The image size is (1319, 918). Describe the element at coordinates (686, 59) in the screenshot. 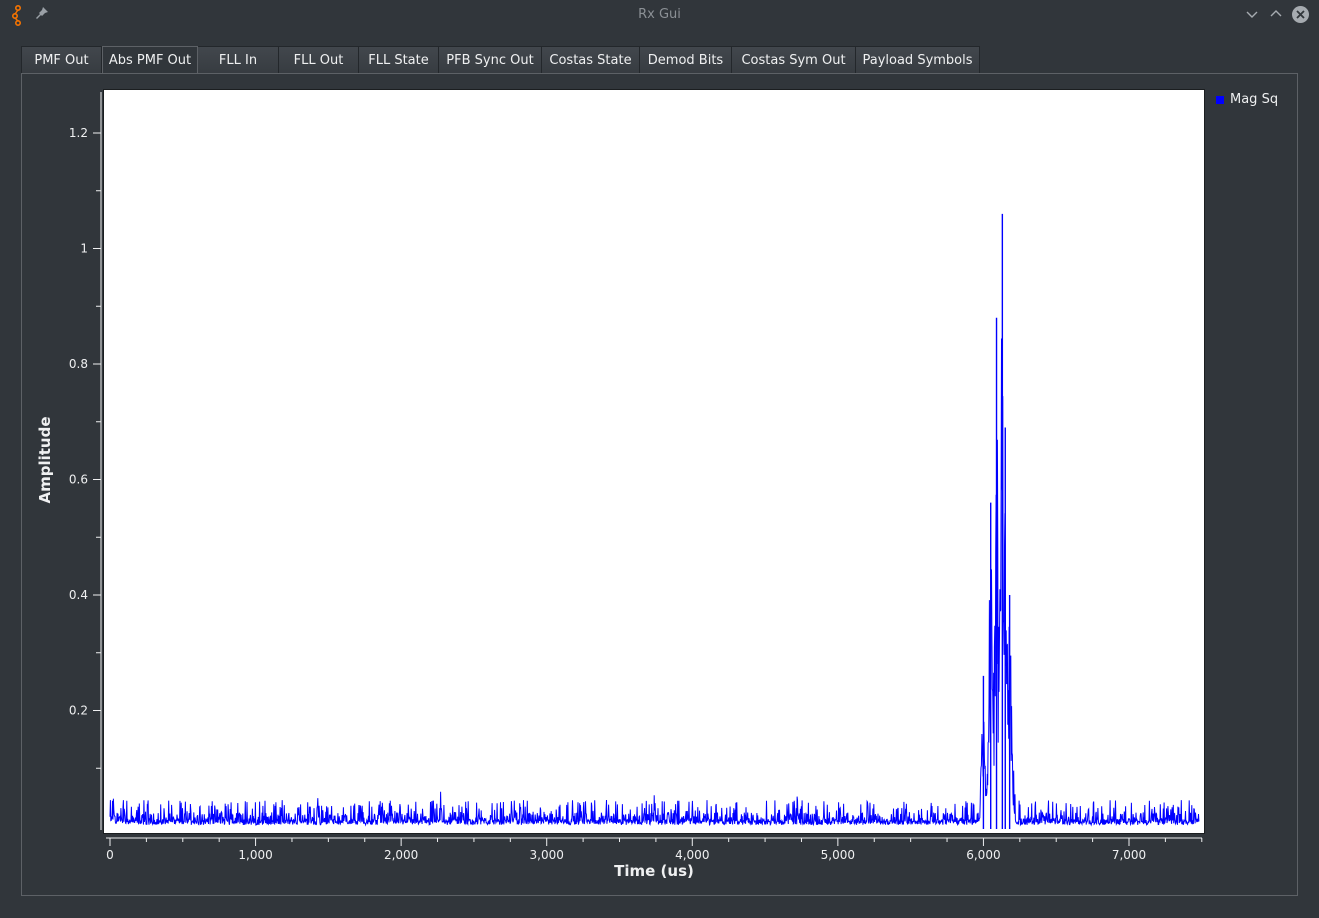

I see `tab-demod-bits: Demod Bits` at that location.